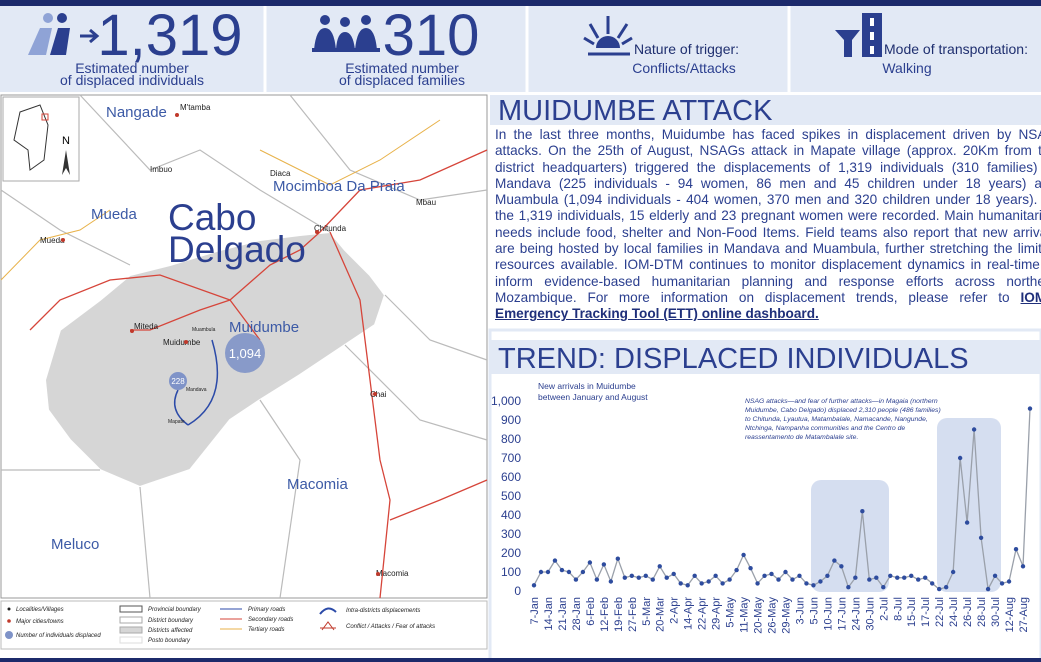  I want to click on place-label: Diaca, so click(280, 173).